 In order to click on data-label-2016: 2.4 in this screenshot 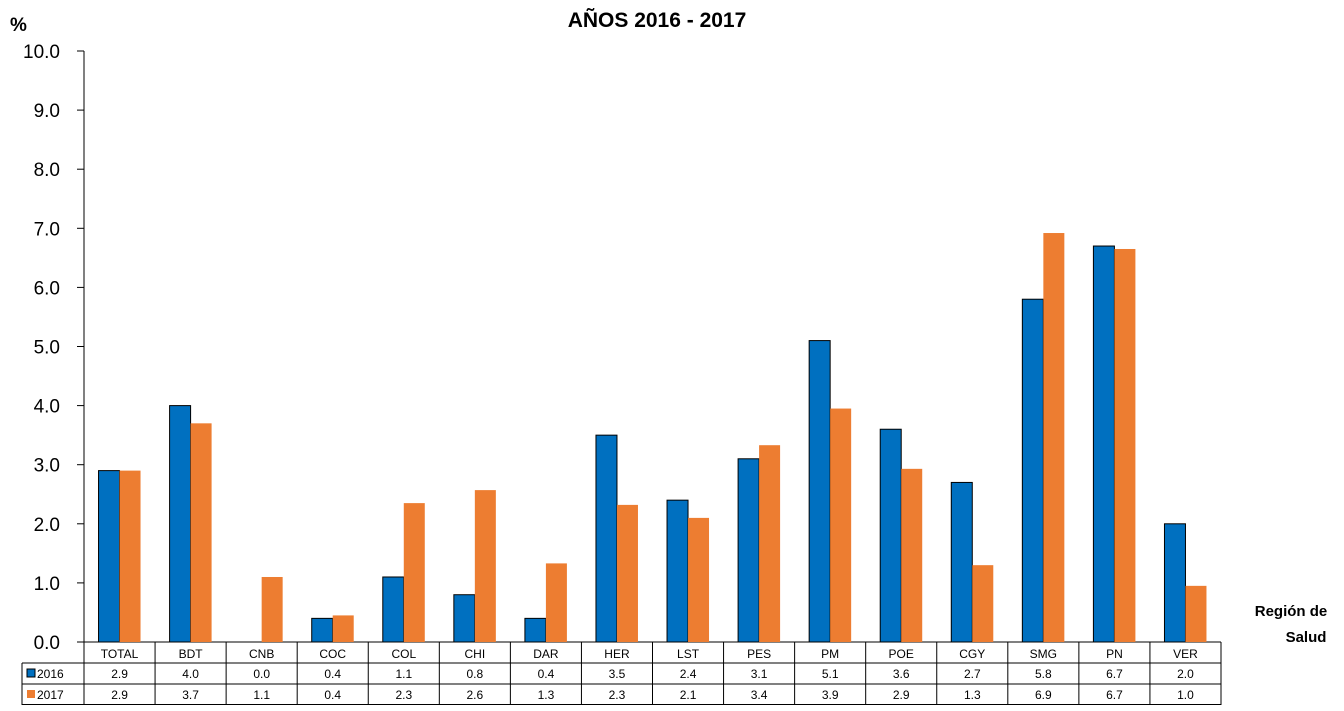, I will do `click(688, 674)`.